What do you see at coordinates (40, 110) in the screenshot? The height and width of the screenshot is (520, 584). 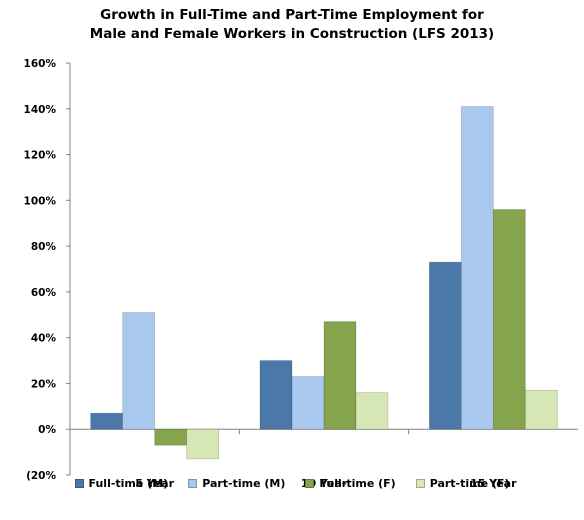 I see `y-tick-label: 140%` at bounding box center [40, 110].